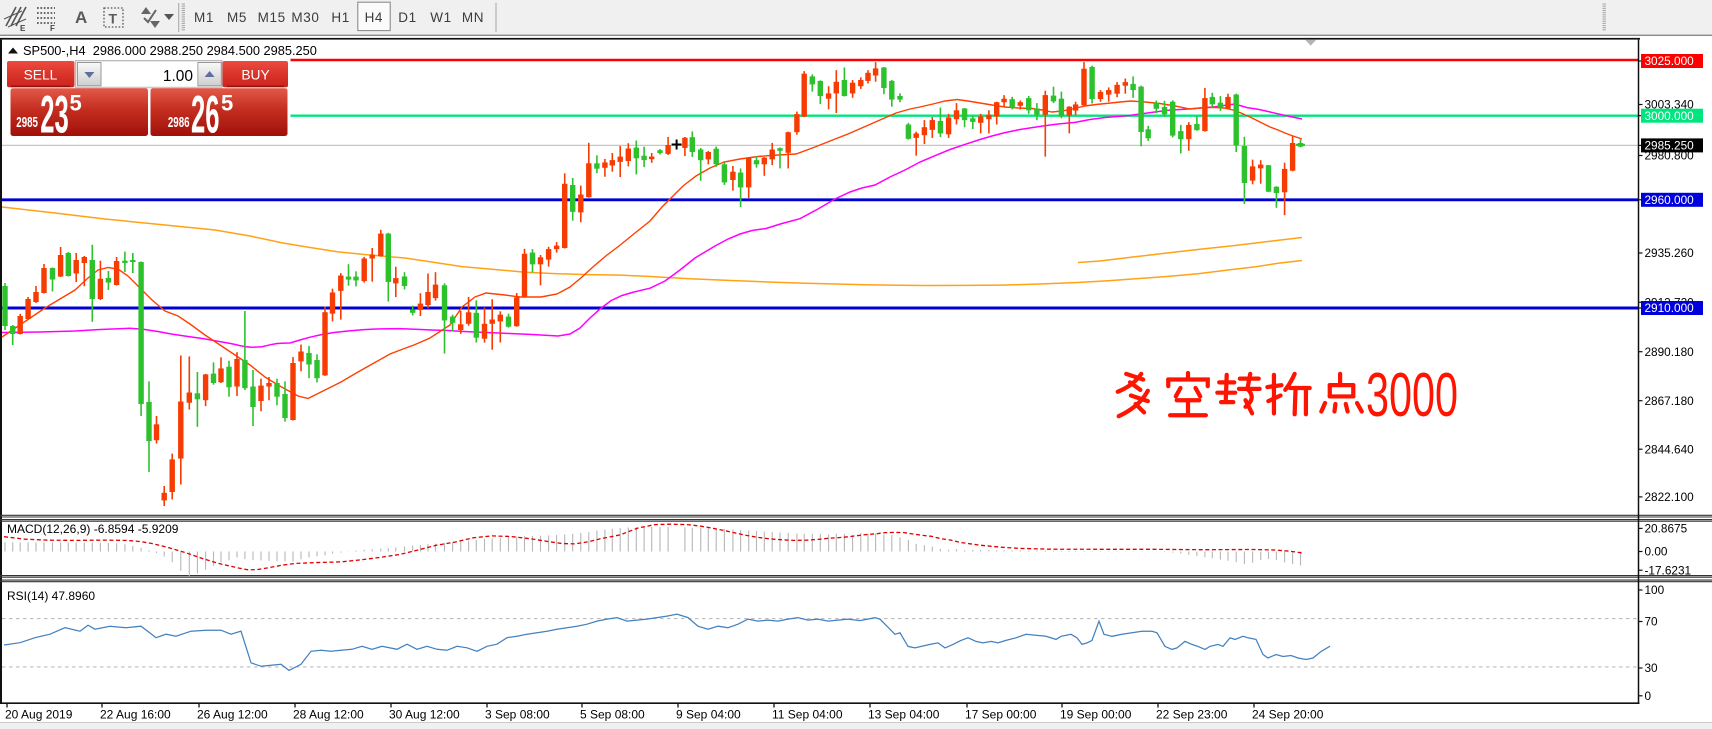 This screenshot has width=1712, height=729. I want to click on svg-text: 17 Sep 00:00, so click(1001, 715).